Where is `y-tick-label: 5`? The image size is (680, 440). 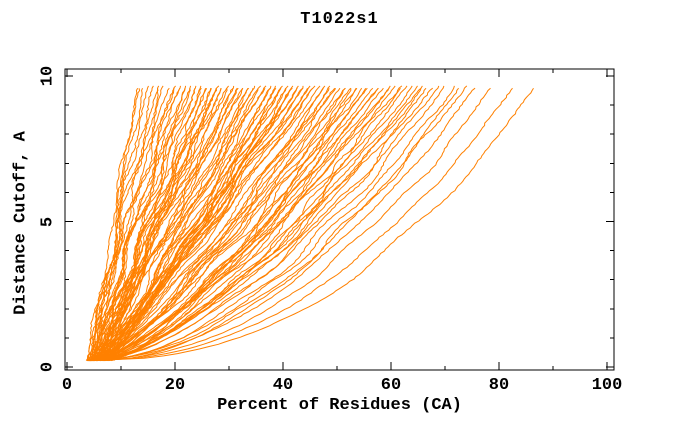 y-tick-label: 5 is located at coordinates (48, 221).